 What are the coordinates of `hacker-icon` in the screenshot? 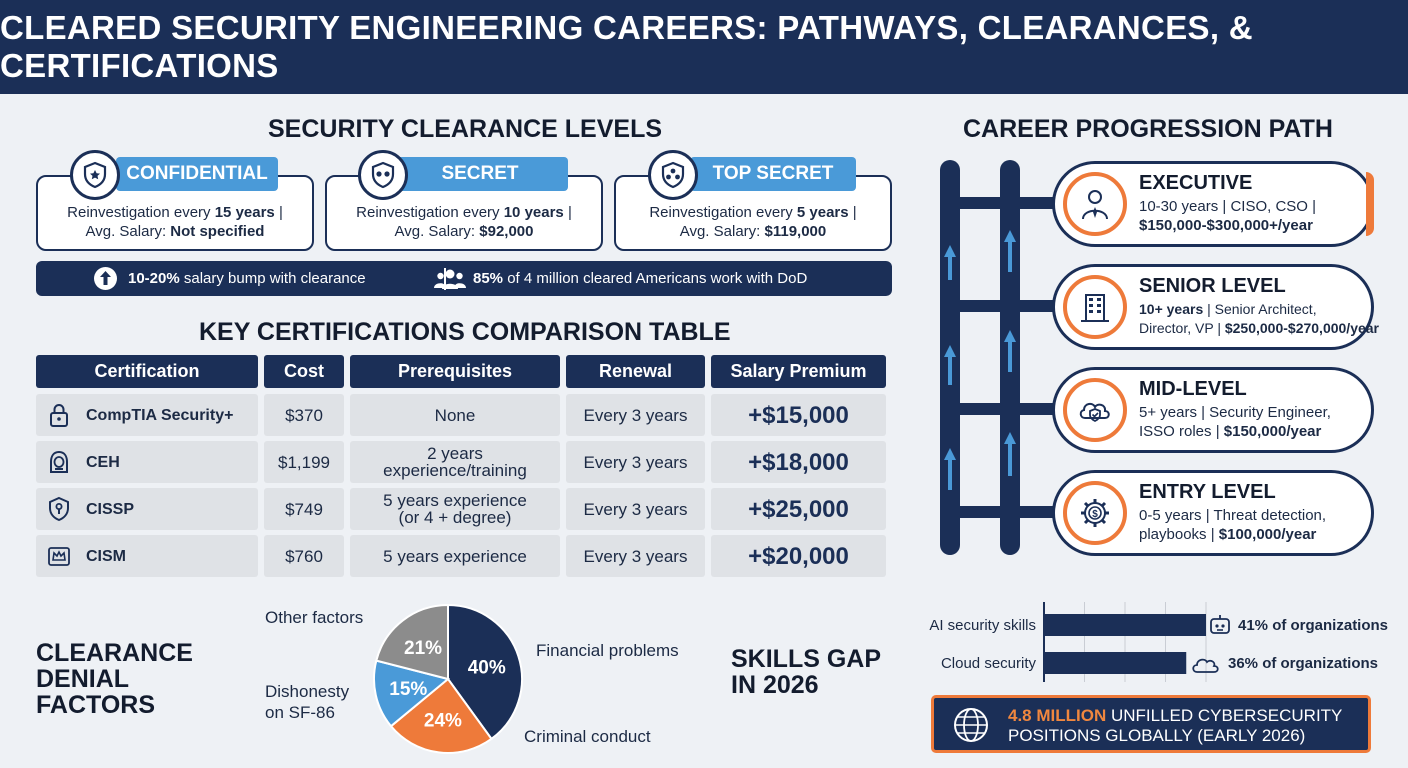 It's located at (59, 461).